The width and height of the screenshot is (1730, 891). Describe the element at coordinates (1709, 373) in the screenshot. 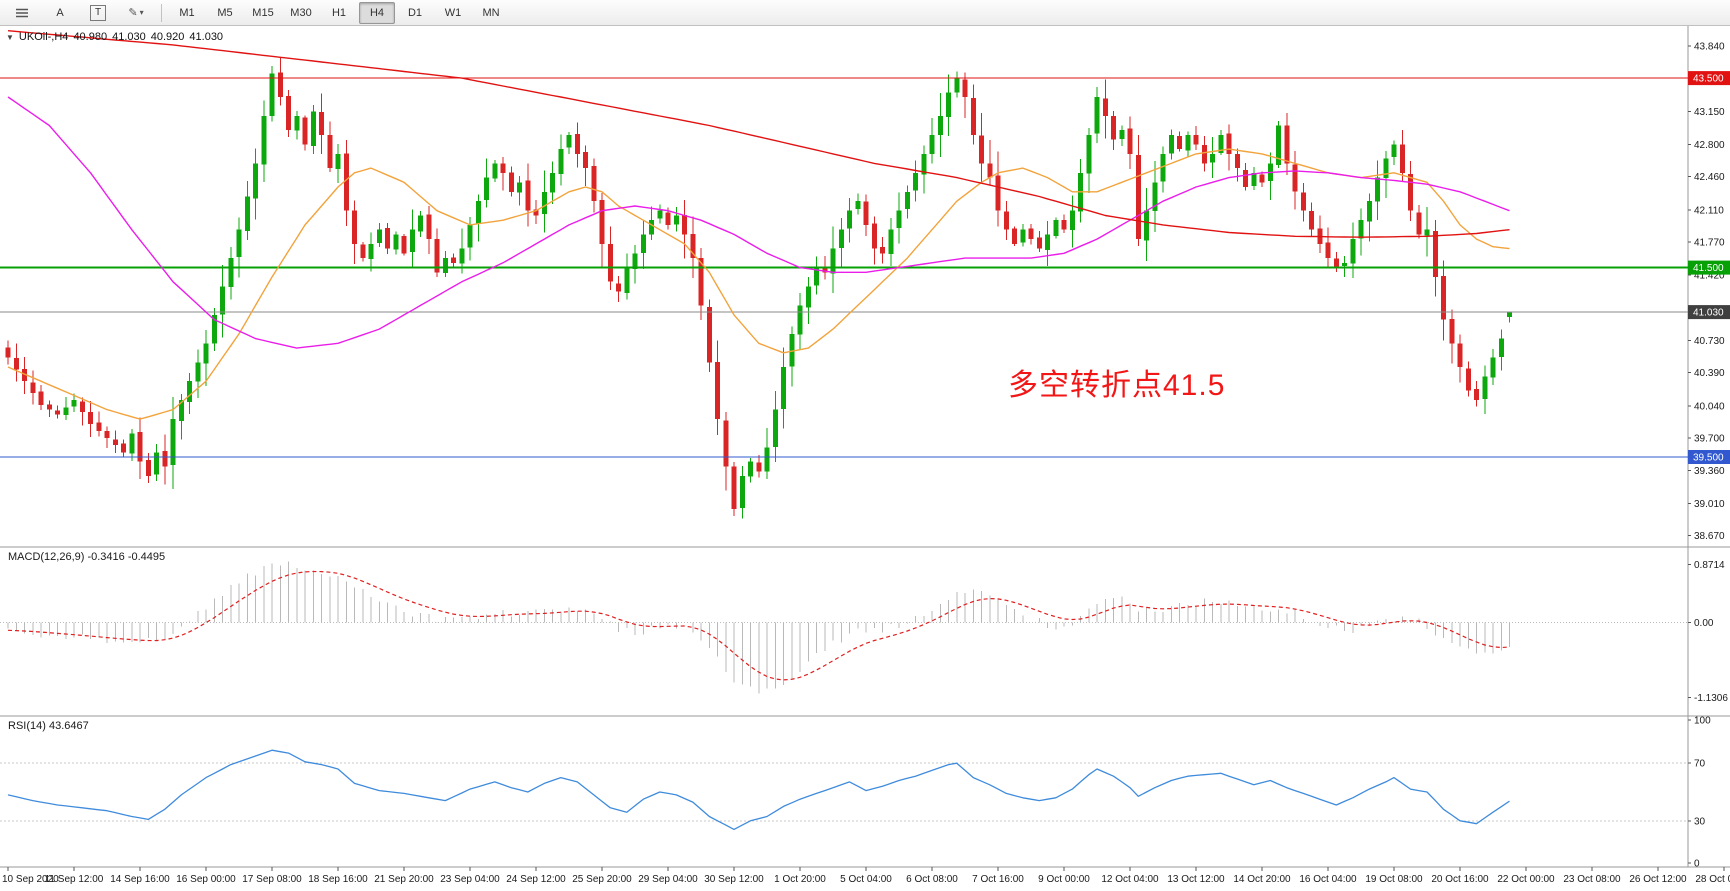

I see `svg-text: 40.390` at that location.